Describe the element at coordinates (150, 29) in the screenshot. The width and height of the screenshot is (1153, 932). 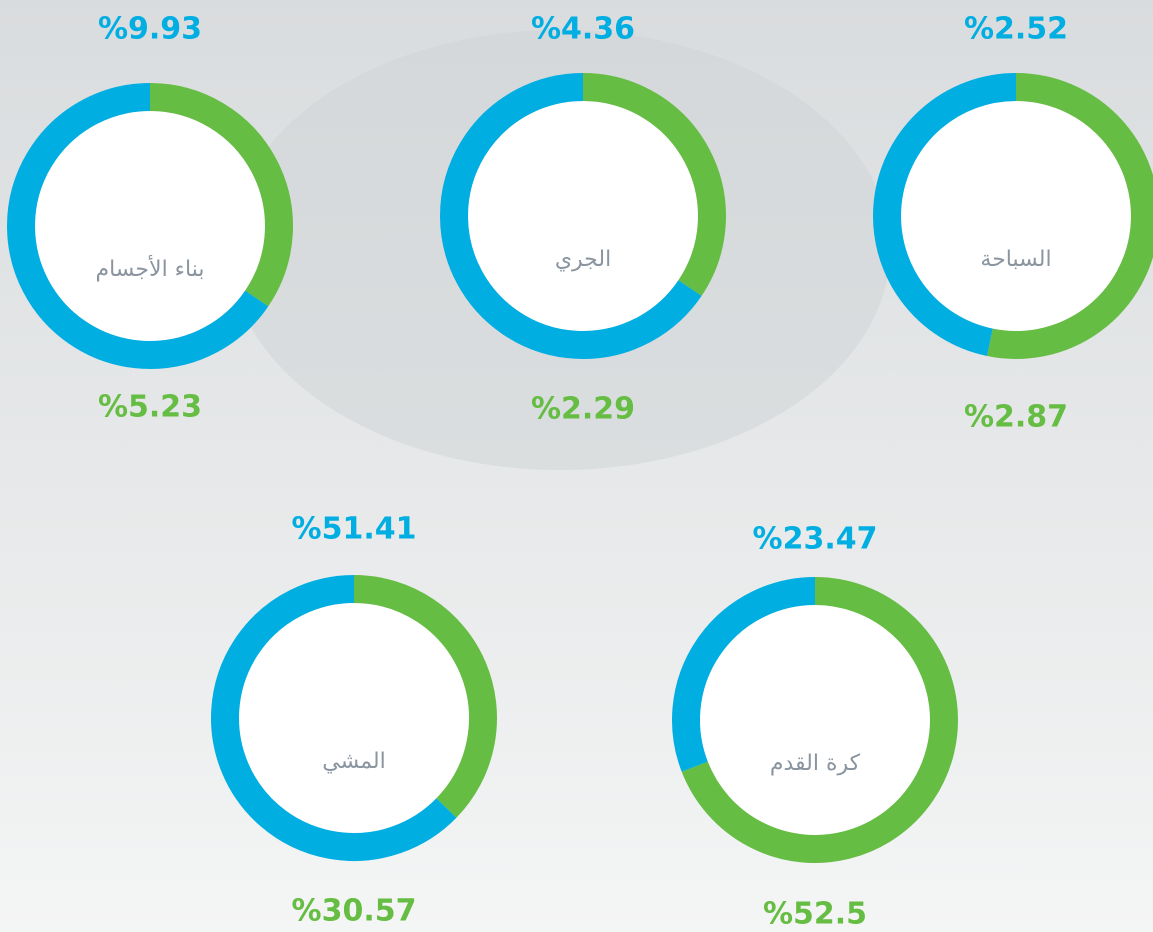
I see `value-label: %9.93` at that location.